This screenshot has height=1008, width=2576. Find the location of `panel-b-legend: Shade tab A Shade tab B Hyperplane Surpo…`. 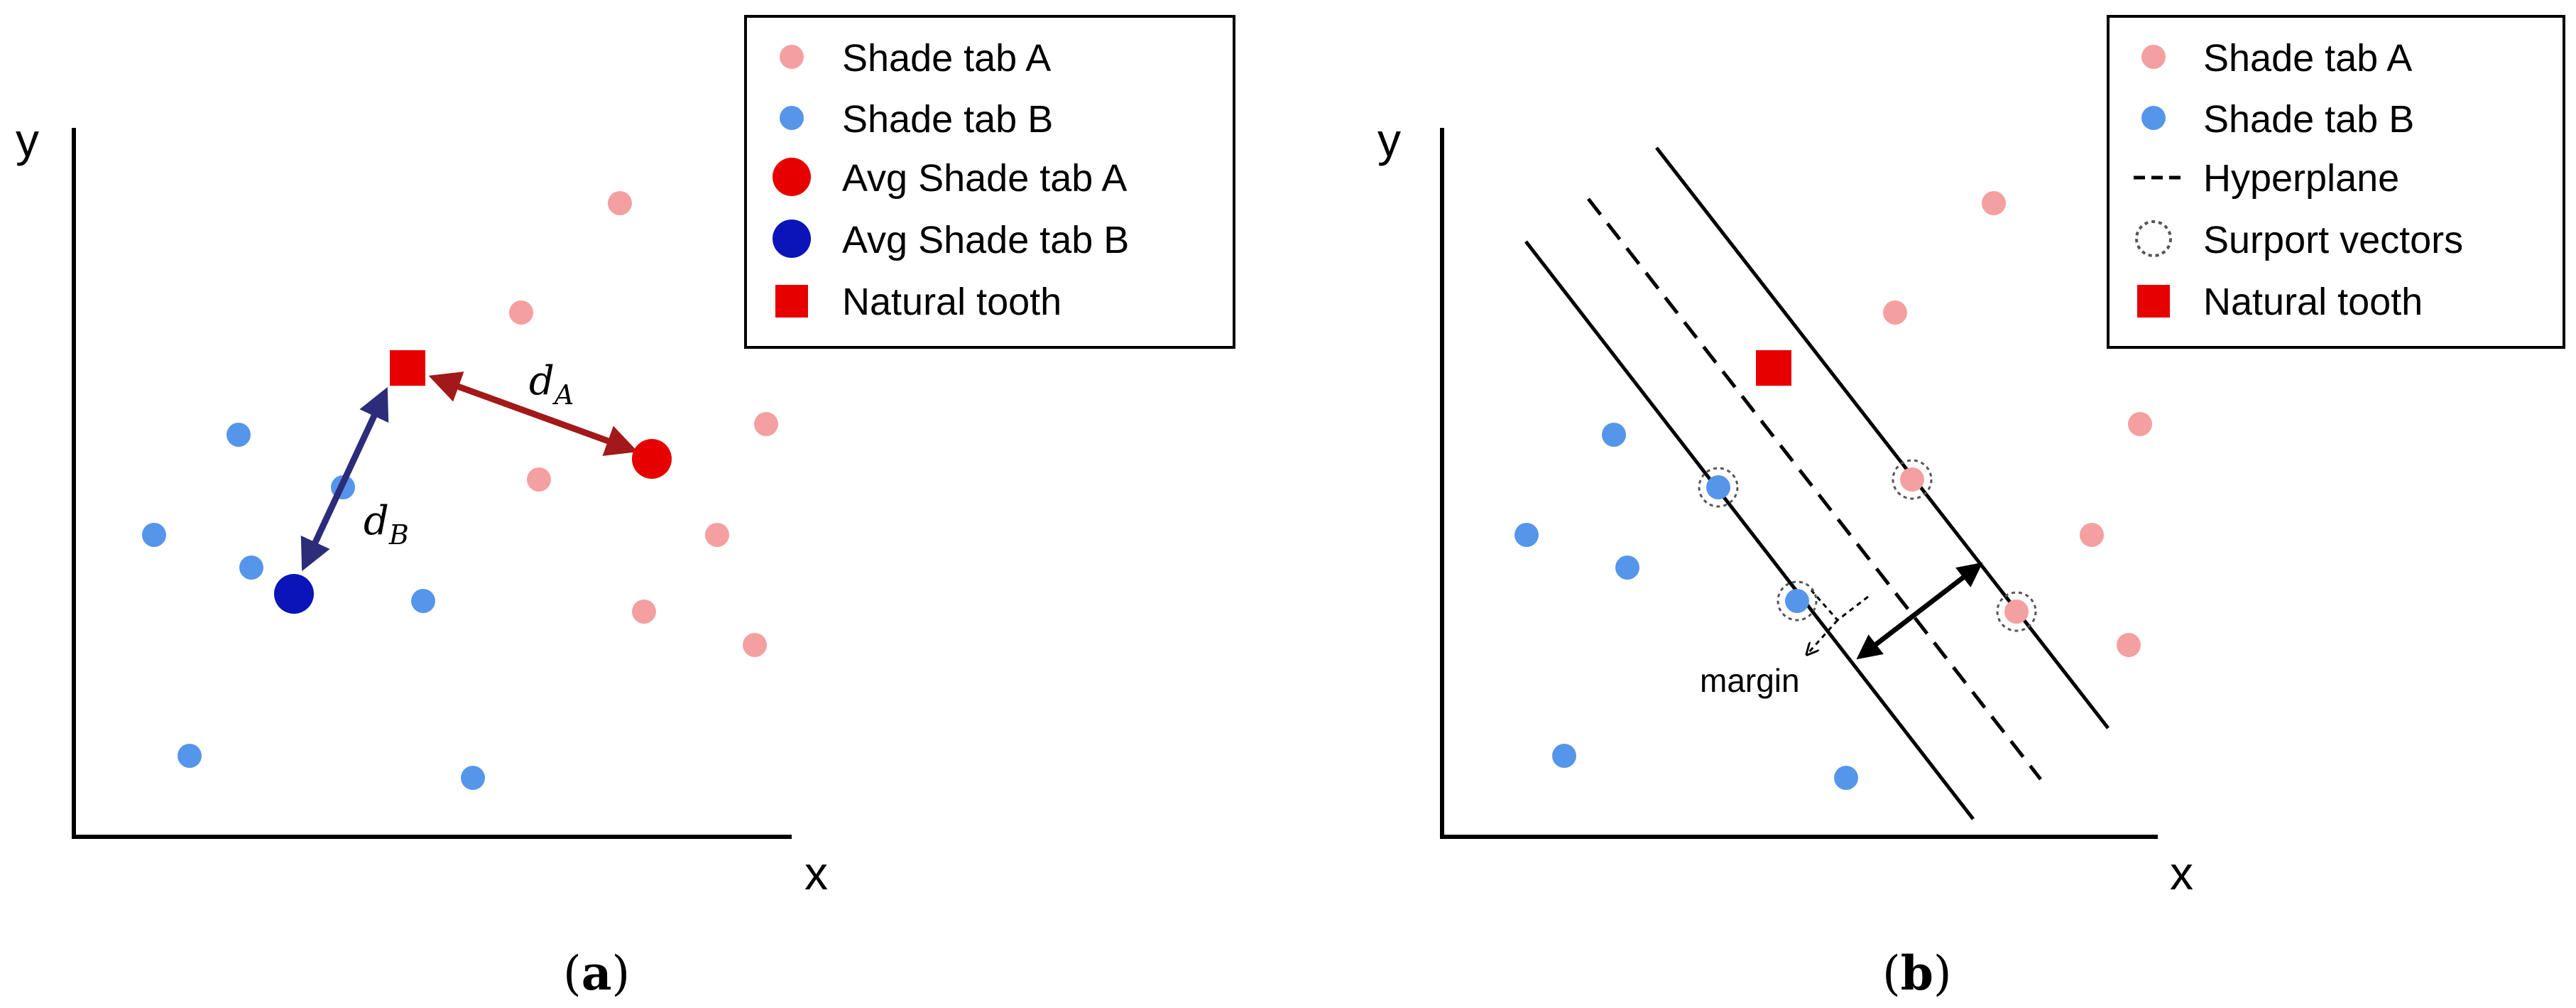

panel-b-legend: Shade tab A Shade tab B Hyperplane Surpo… is located at coordinates (2336, 182).